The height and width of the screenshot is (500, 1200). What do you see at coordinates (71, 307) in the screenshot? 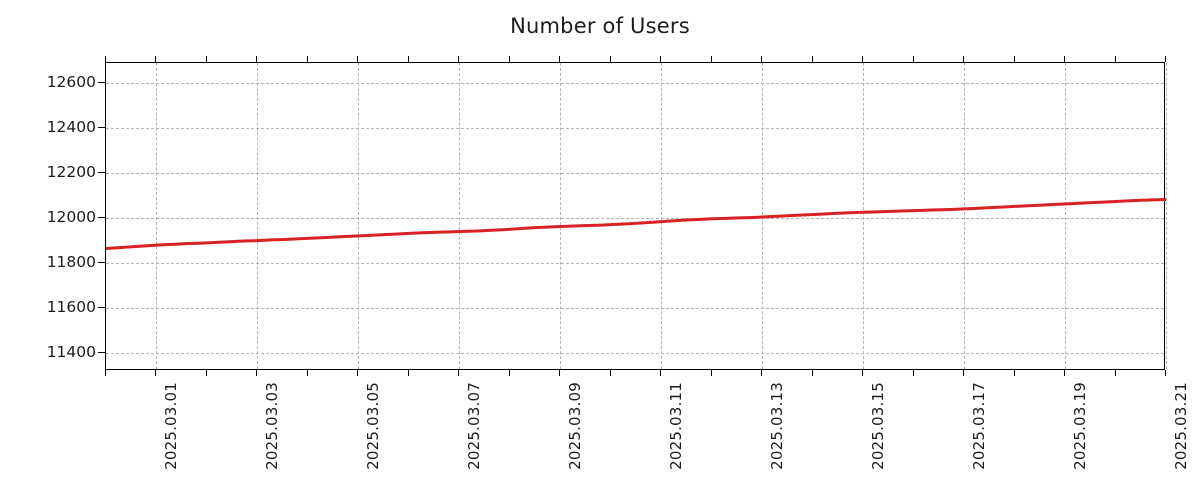
I see `y-axis-tick-label: 11600` at bounding box center [71, 307].